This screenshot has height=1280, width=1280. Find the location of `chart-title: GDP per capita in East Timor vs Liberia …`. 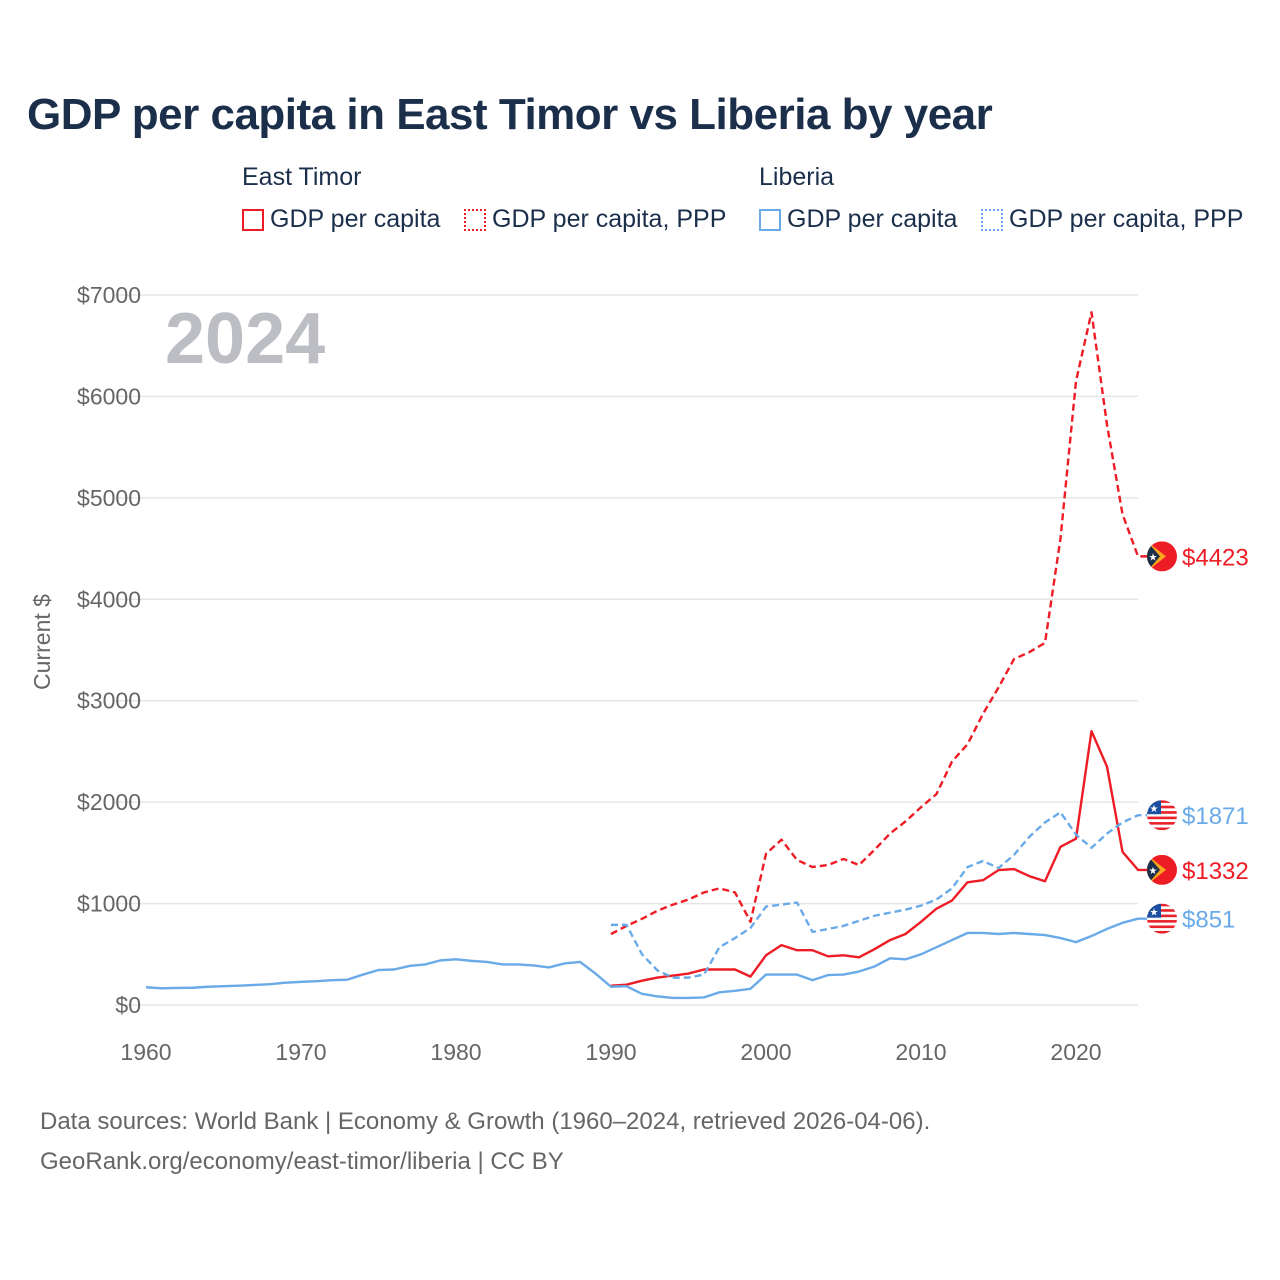

chart-title: GDP per capita in East Timor vs Liberia … is located at coordinates (510, 114).